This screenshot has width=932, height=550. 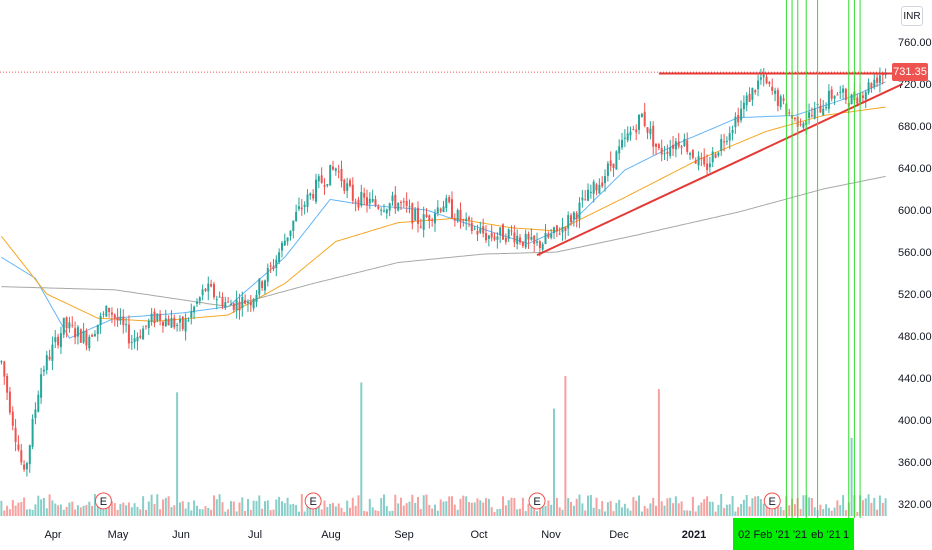 What do you see at coordinates (912, 16) in the screenshot?
I see `currency-badge: INR` at bounding box center [912, 16].